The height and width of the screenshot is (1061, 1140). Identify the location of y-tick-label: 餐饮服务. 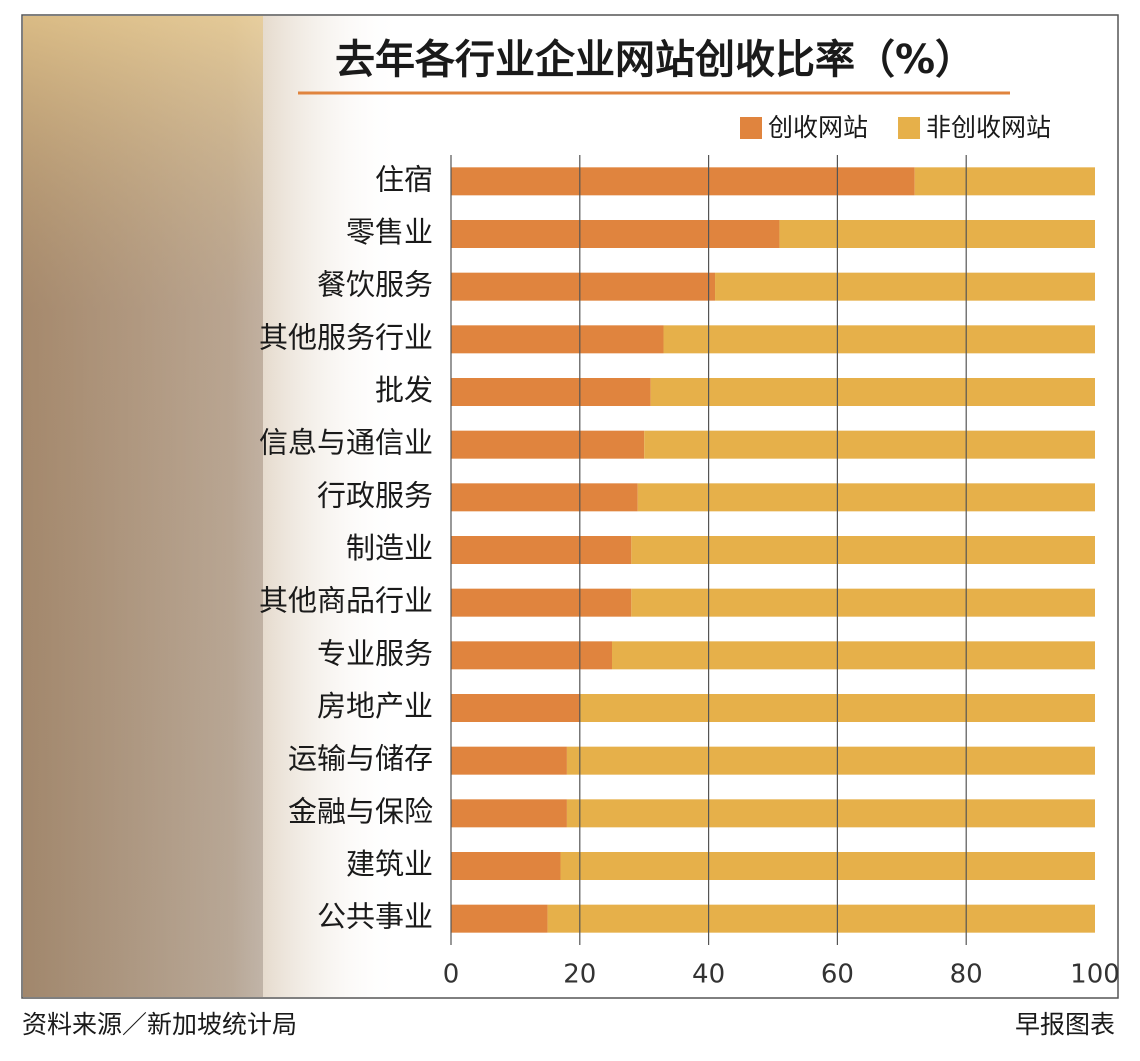
(375, 285).